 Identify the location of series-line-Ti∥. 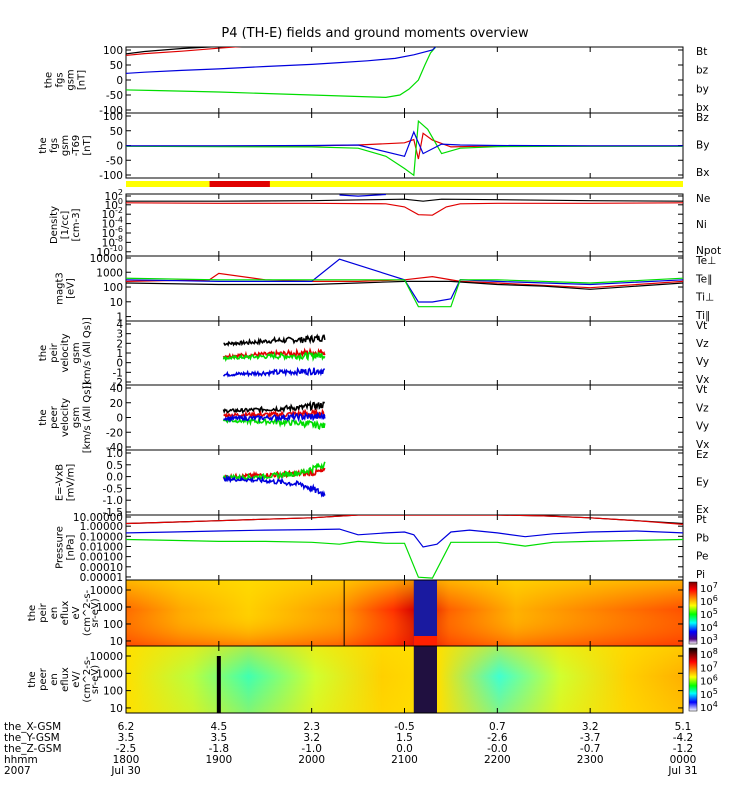
(404, 292).